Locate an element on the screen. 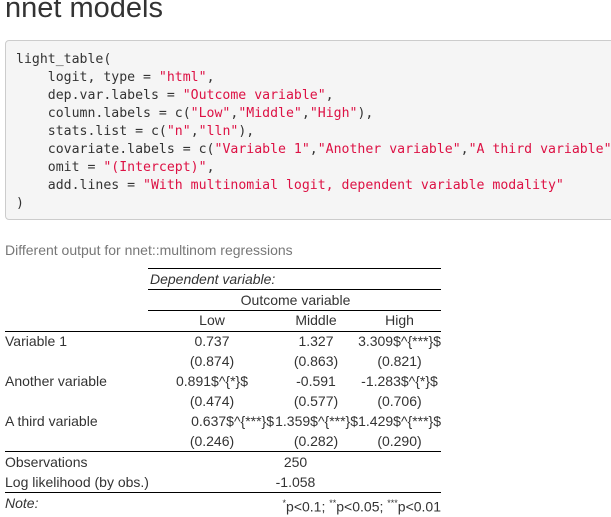 Image resolution: width=611 pixels, height=517 pixels. significance-threshold: p<0.1; is located at coordinates (308, 506).